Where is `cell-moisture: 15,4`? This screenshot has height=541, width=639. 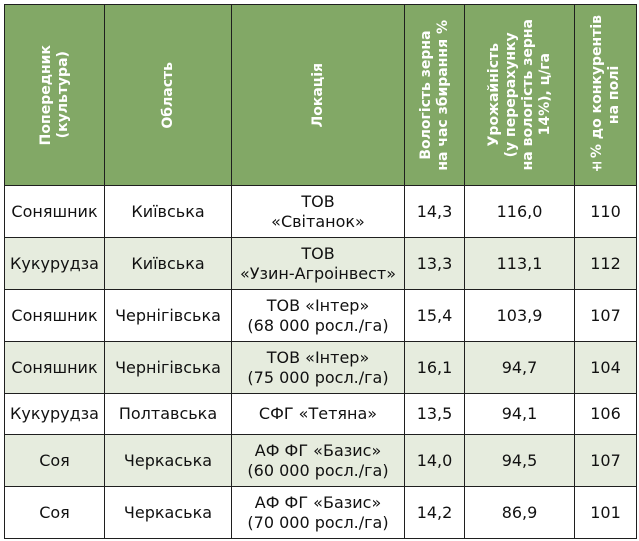 cell-moisture: 15,4 is located at coordinates (434, 315).